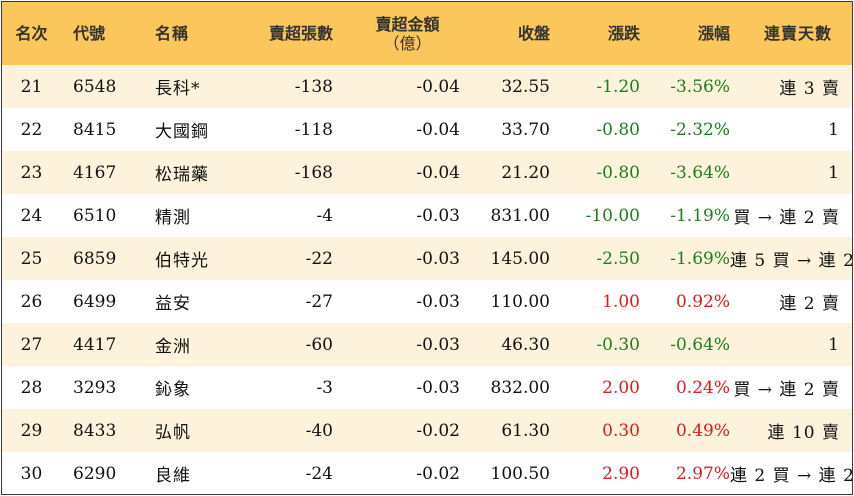 Image resolution: width=854 pixels, height=496 pixels. I want to click on cell-rank: 26, so click(31, 301).